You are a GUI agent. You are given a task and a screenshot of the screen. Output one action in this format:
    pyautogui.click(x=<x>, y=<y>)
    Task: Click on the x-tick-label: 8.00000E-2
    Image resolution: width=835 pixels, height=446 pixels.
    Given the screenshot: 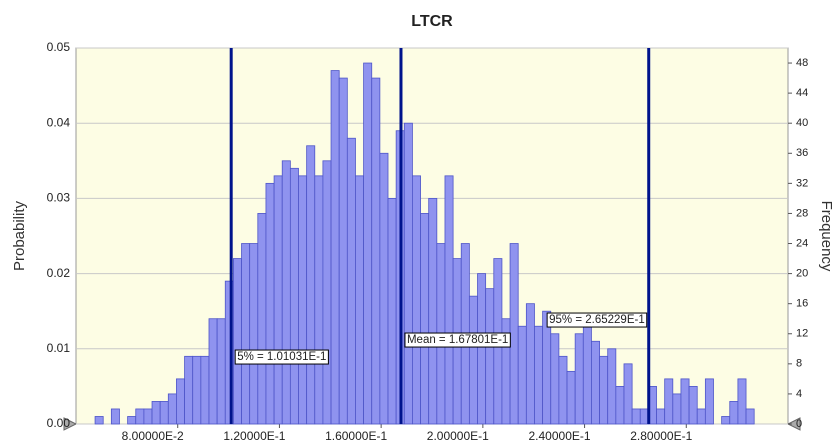 What is the action you would take?
    pyautogui.click(x=153, y=436)
    